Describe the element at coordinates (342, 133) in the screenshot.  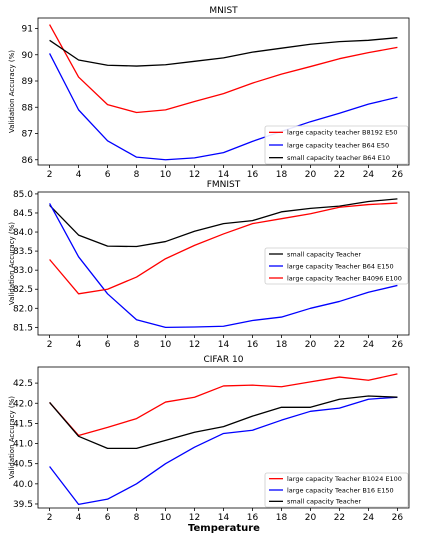
I see `legend-label: large capacity teacher B8192 E50` at that location.